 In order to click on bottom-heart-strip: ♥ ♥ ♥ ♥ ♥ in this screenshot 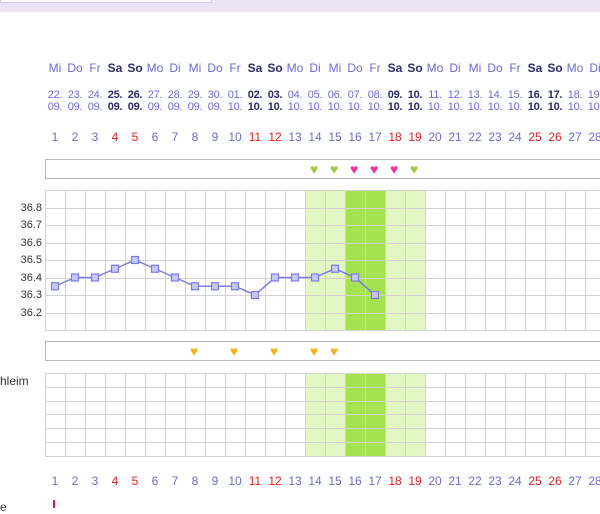, I will do `click(322, 351)`.